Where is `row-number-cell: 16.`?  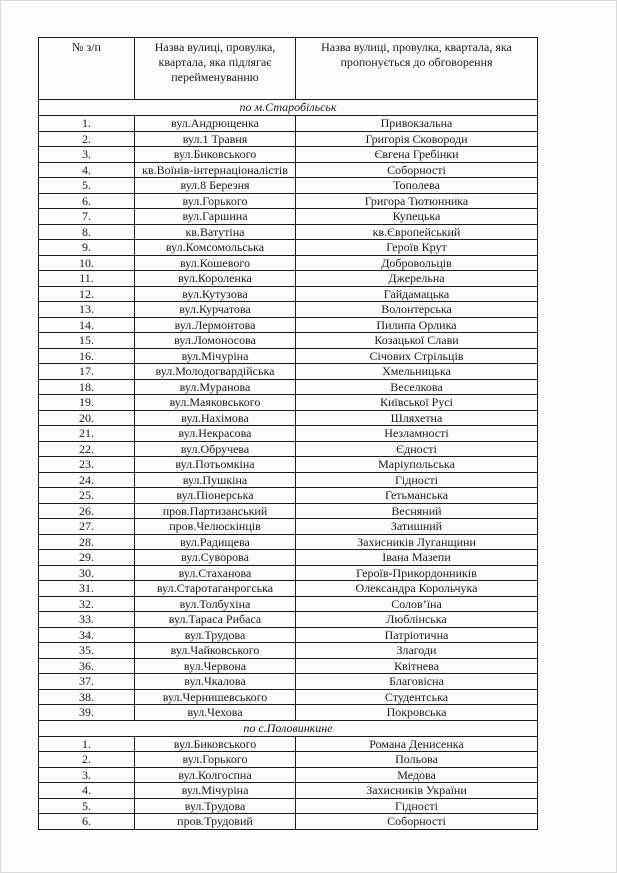 row-number-cell: 16. is located at coordinates (86, 355).